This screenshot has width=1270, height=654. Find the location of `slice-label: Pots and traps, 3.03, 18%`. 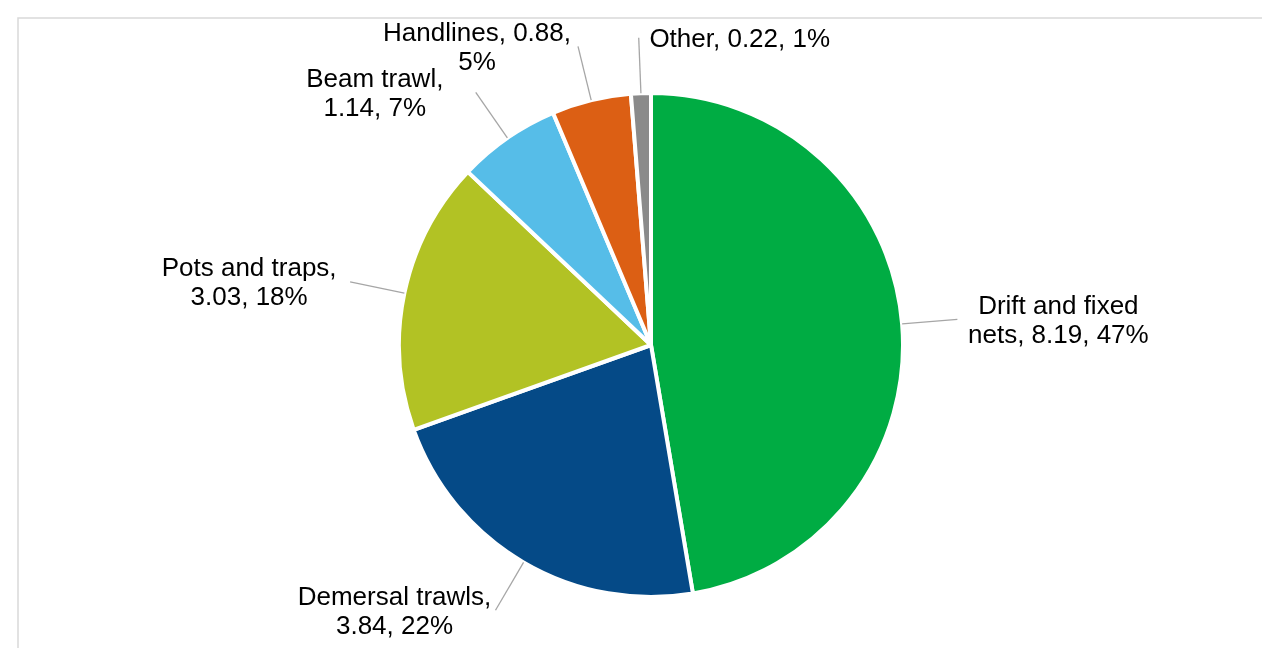

slice-label: Pots and traps, 3.03, 18% is located at coordinates (249, 282).